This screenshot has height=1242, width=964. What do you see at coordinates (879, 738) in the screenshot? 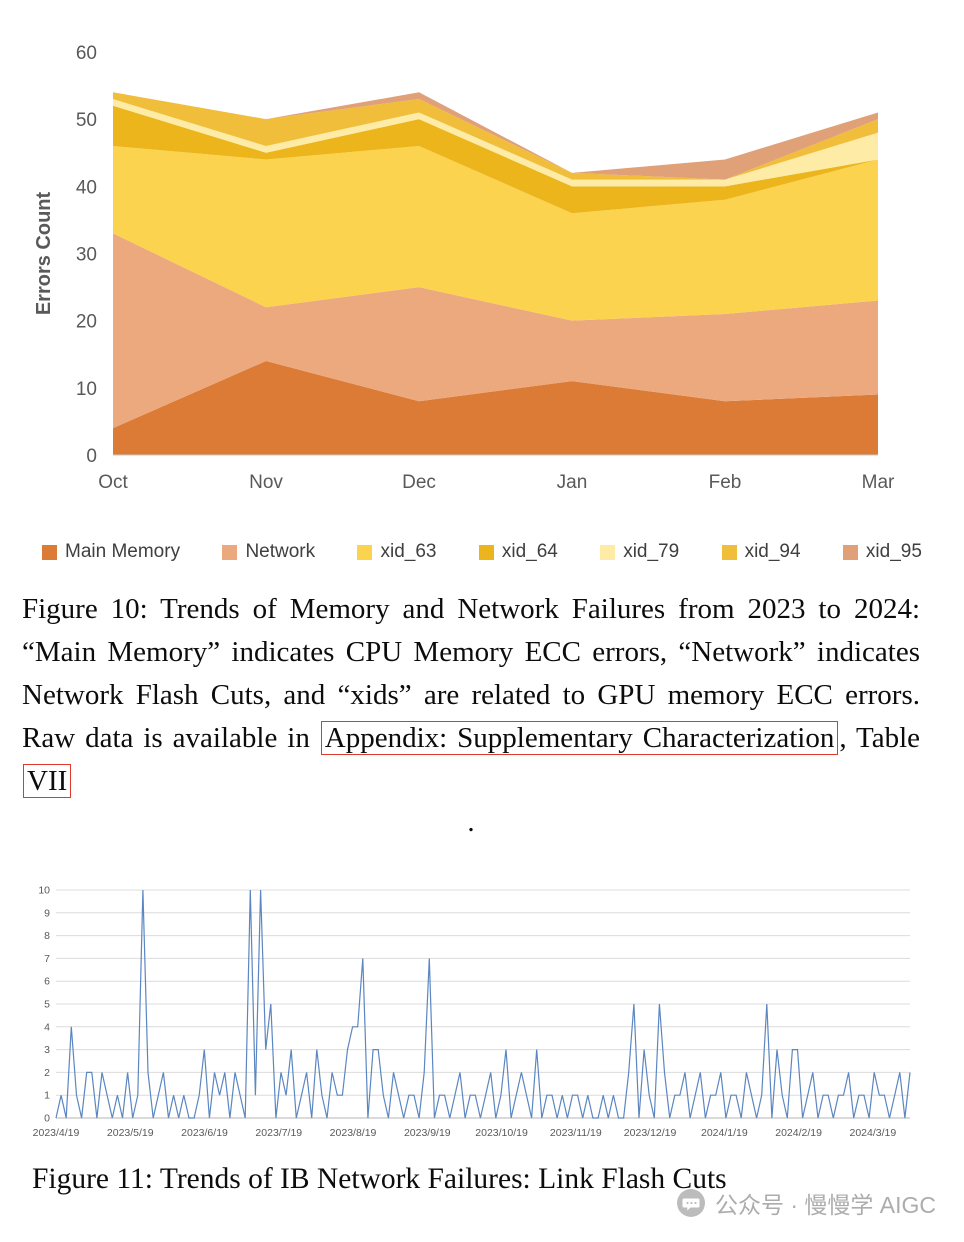
I see `figure10-caption-mid: , Table` at bounding box center [879, 738].